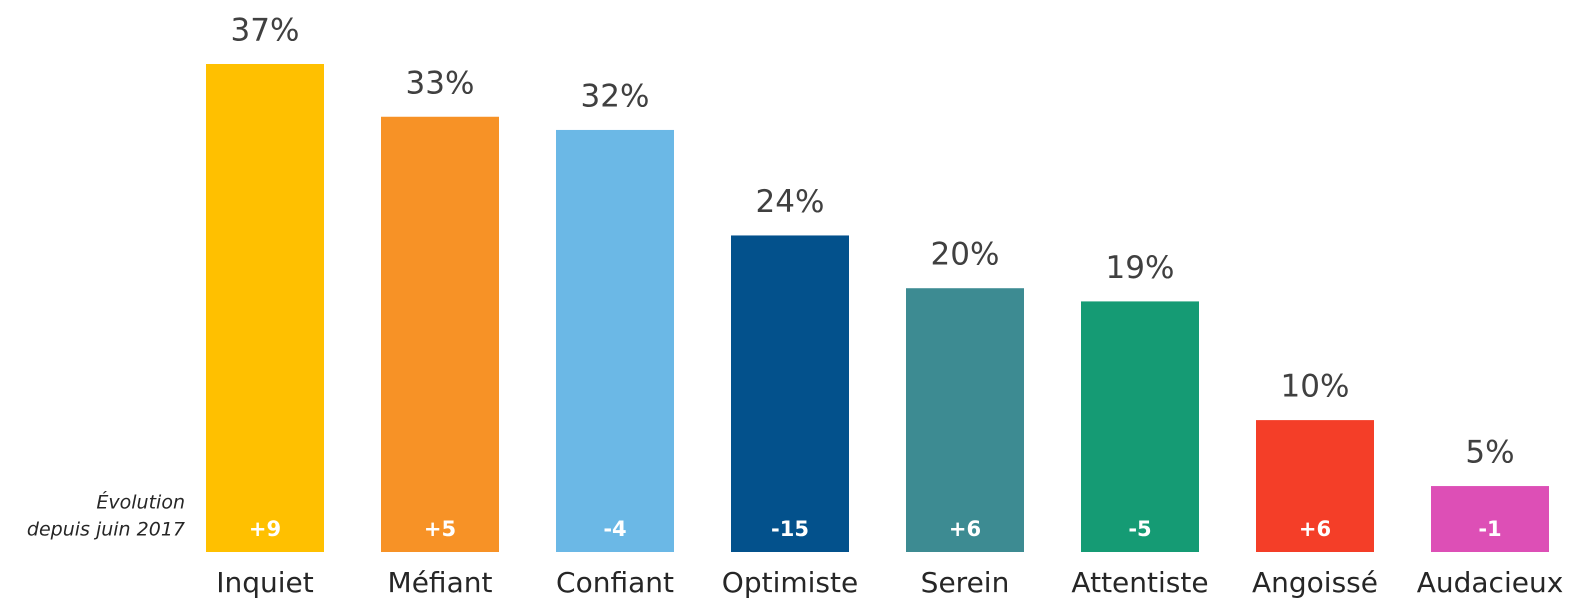  Describe the element at coordinates (615, 96) in the screenshot. I see `value-label: 32%` at that location.